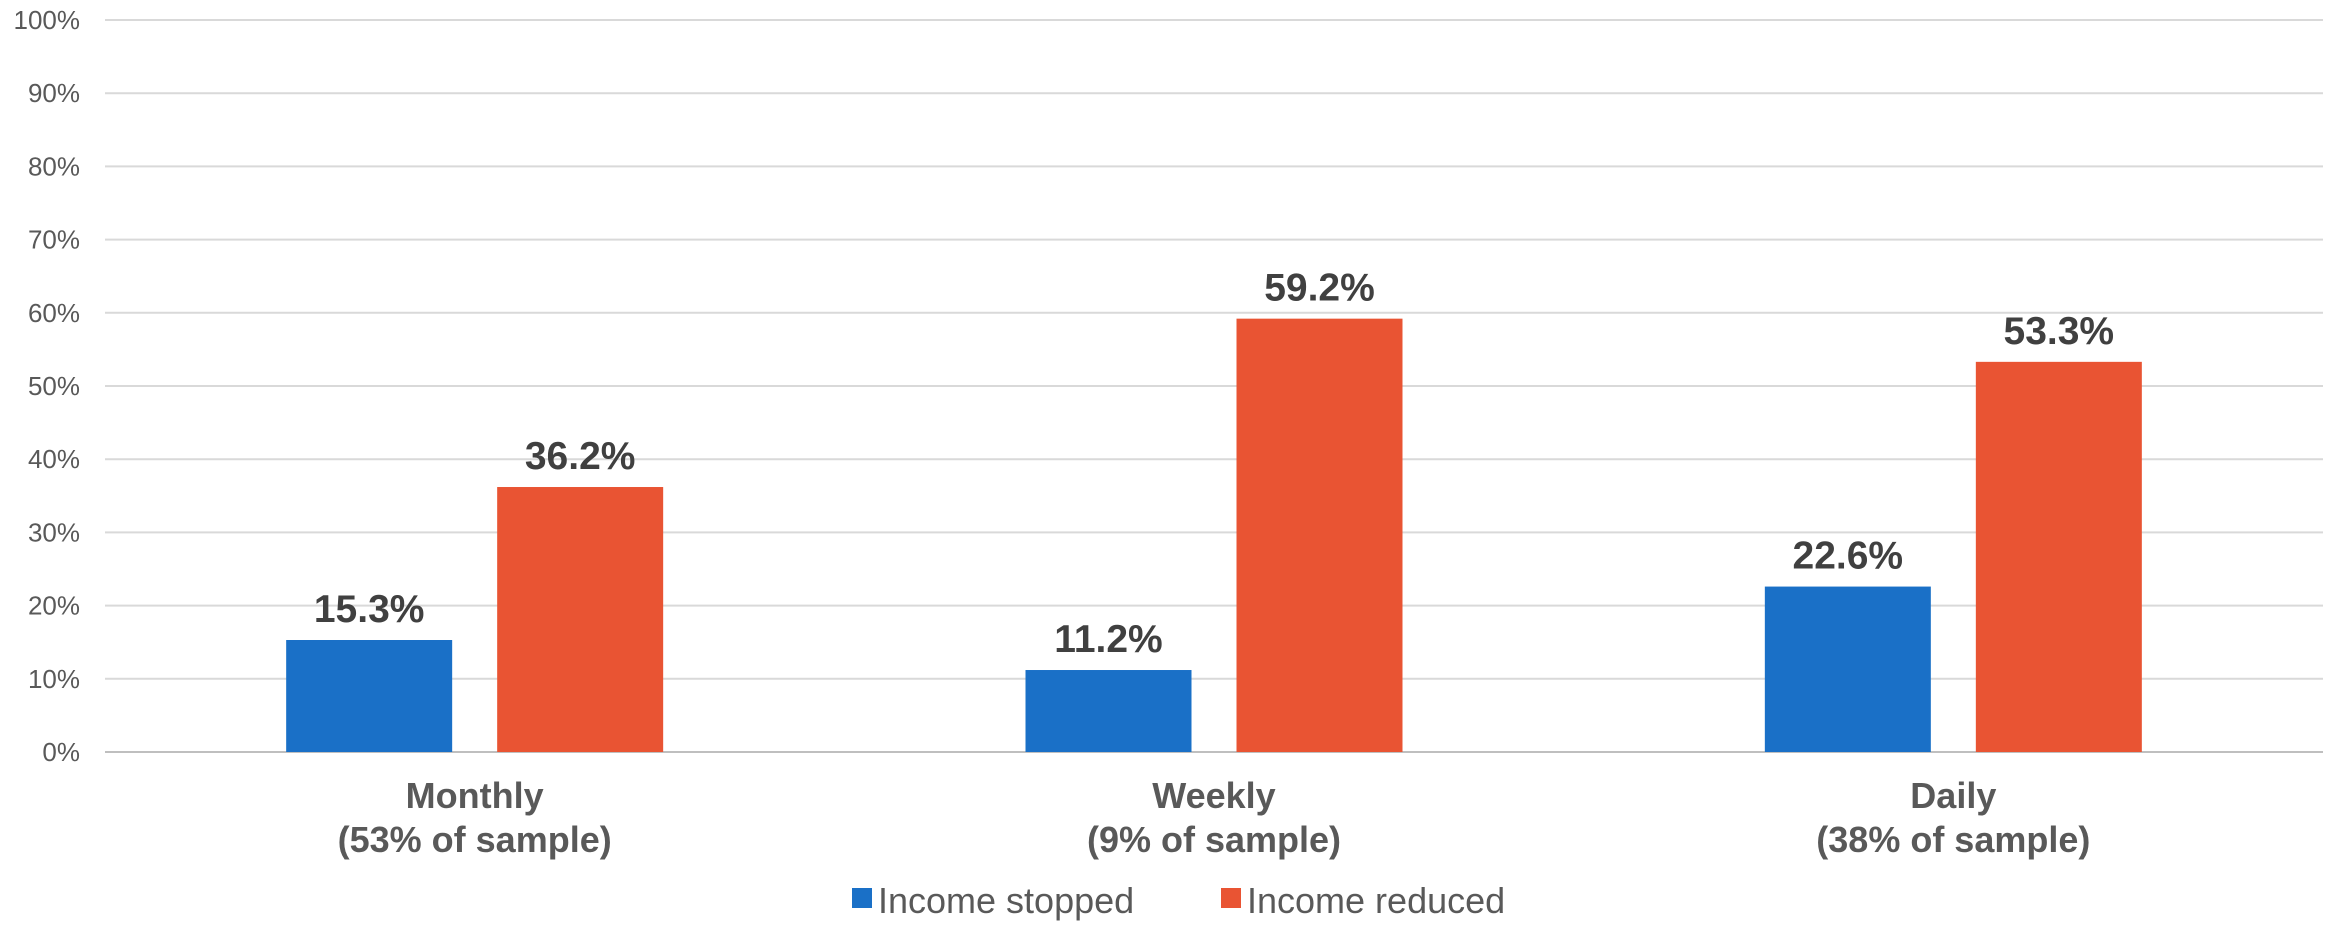  Describe the element at coordinates (1376, 900) in the screenshot. I see `legend-label: Income reduced` at that location.